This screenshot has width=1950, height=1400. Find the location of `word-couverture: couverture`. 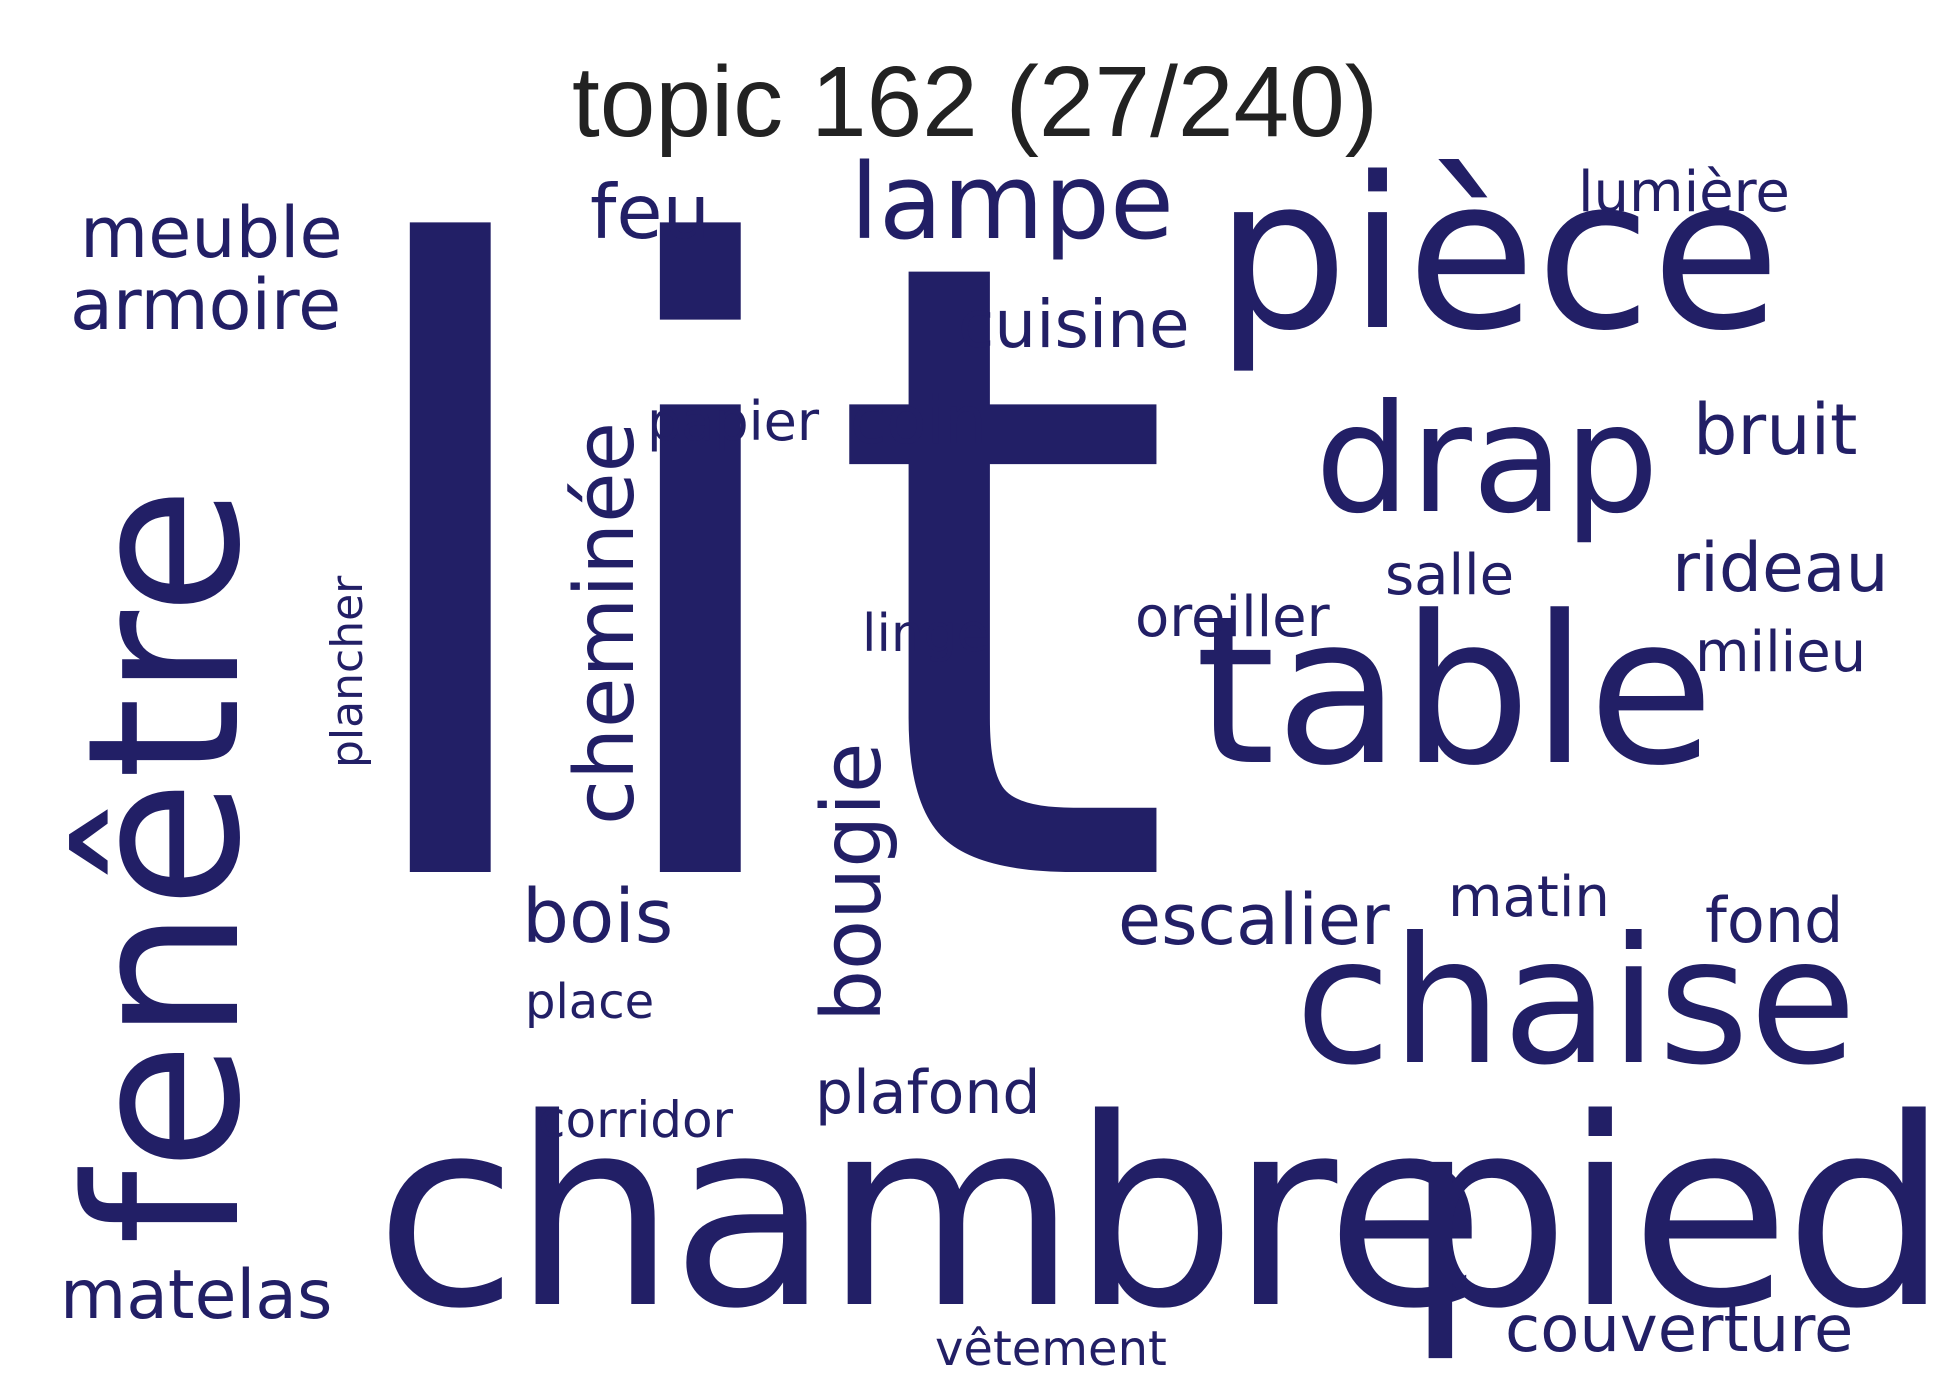

word-couverture: couverture is located at coordinates (1679, 1330).